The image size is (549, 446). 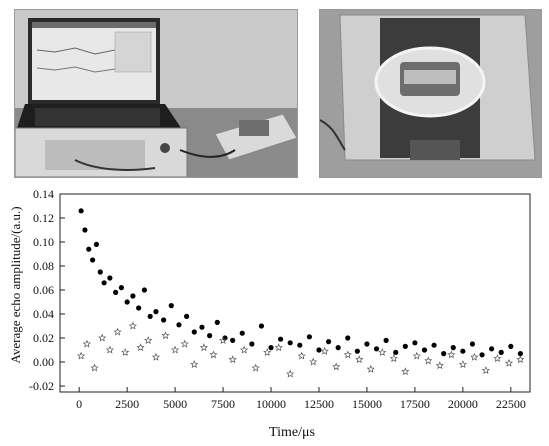 I want to click on y-axis-label: Average echo amplitude/(a.u.), so click(x=15, y=284).